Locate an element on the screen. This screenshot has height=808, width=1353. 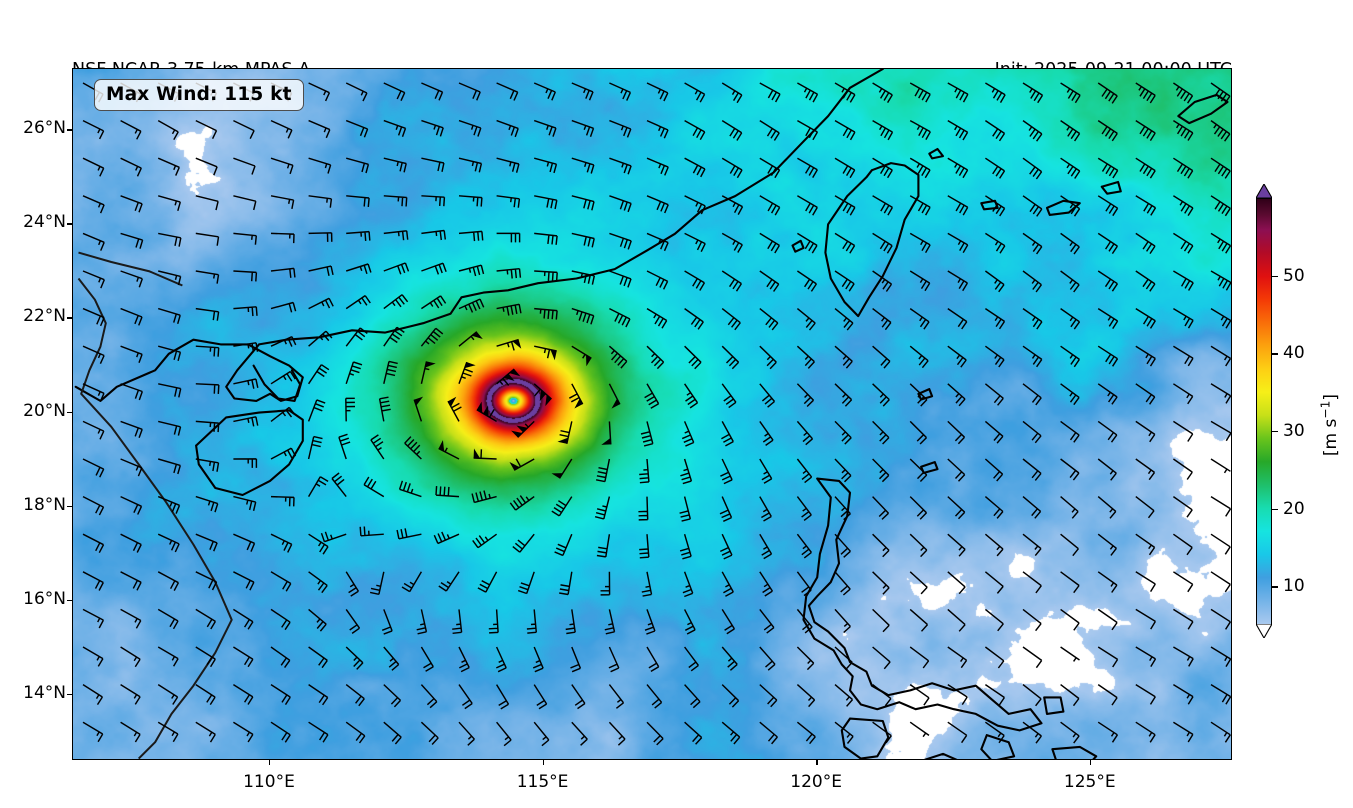
x-ticklabel: 110°E is located at coordinates (269, 782).